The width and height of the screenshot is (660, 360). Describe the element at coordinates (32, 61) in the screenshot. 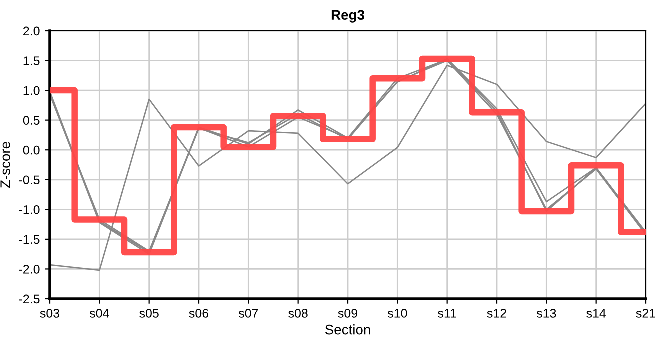

I see `y-tick-label: 1.5` at that location.